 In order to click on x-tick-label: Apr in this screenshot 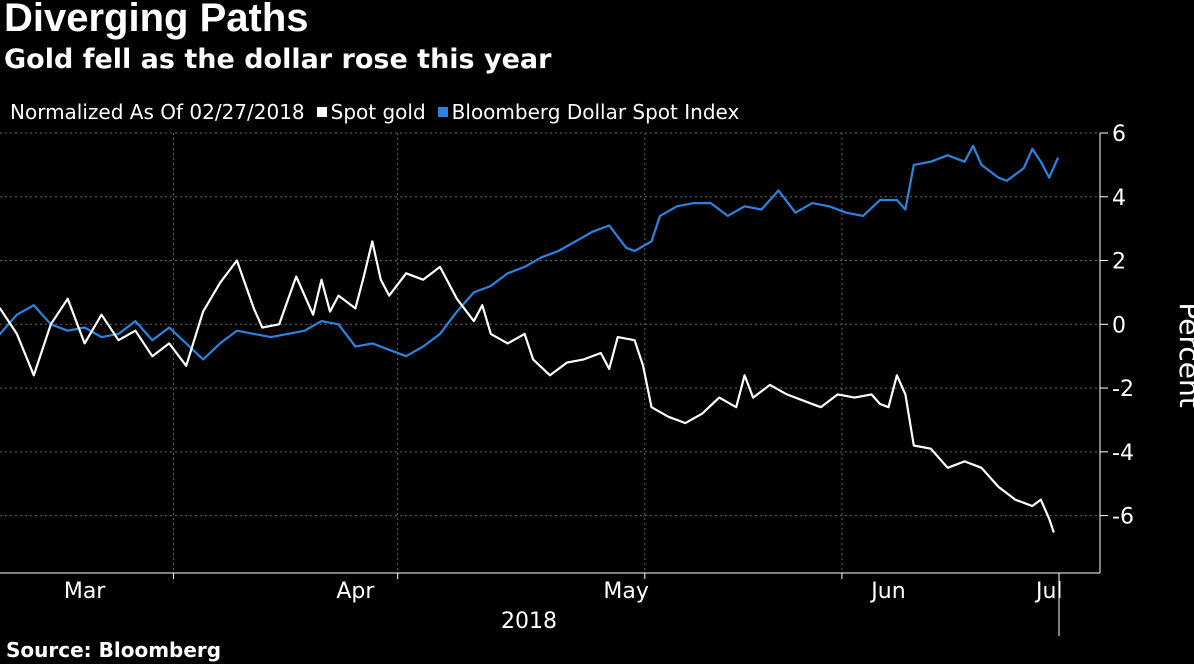, I will do `click(355, 591)`.